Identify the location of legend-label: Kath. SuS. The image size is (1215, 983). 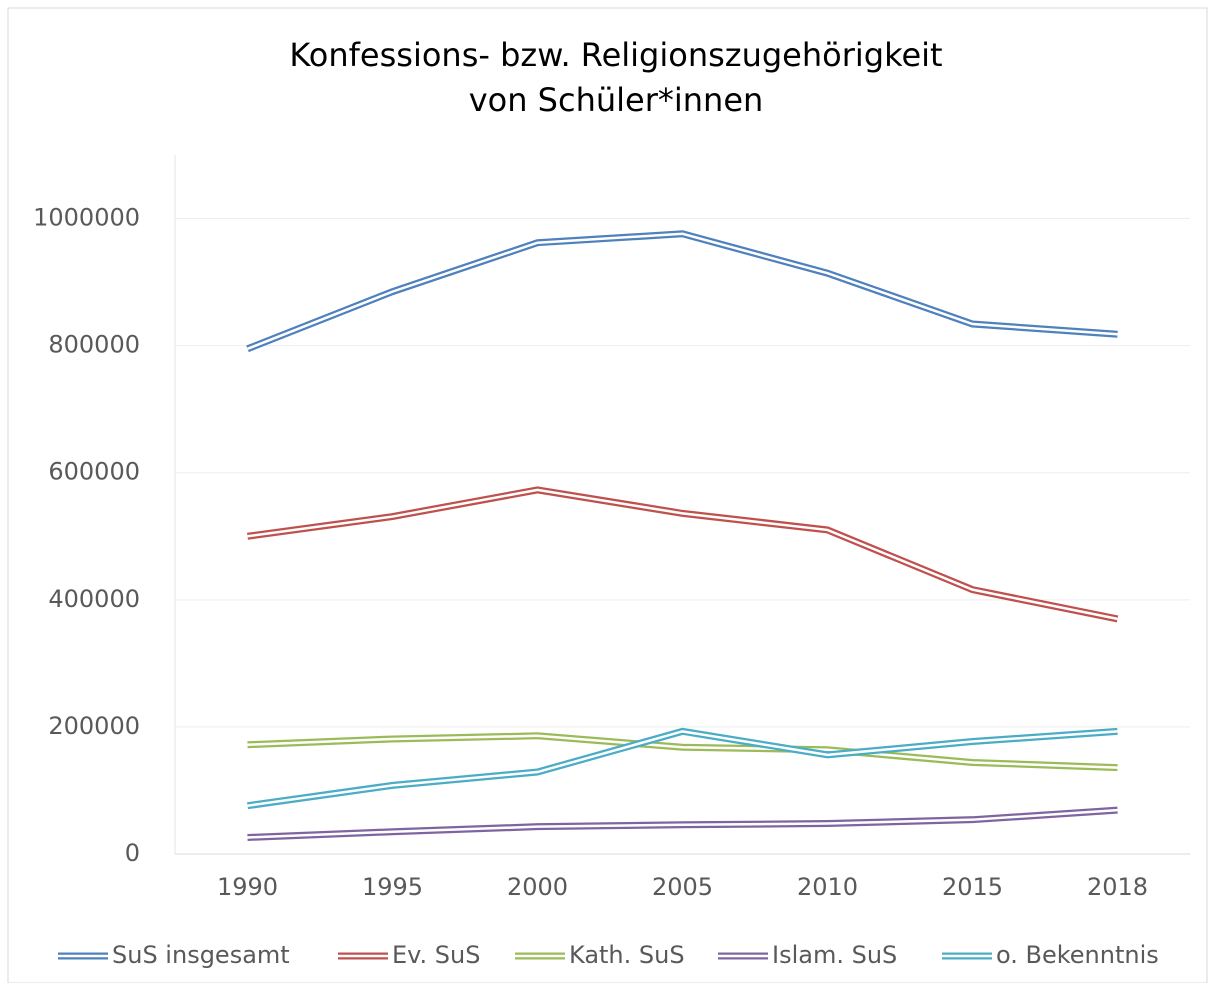
(627, 955).